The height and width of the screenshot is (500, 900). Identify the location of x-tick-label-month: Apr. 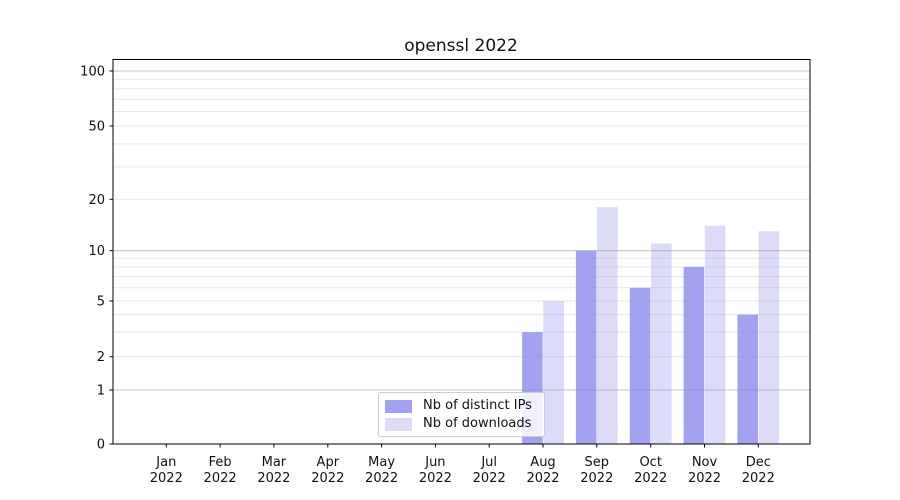
(328, 462).